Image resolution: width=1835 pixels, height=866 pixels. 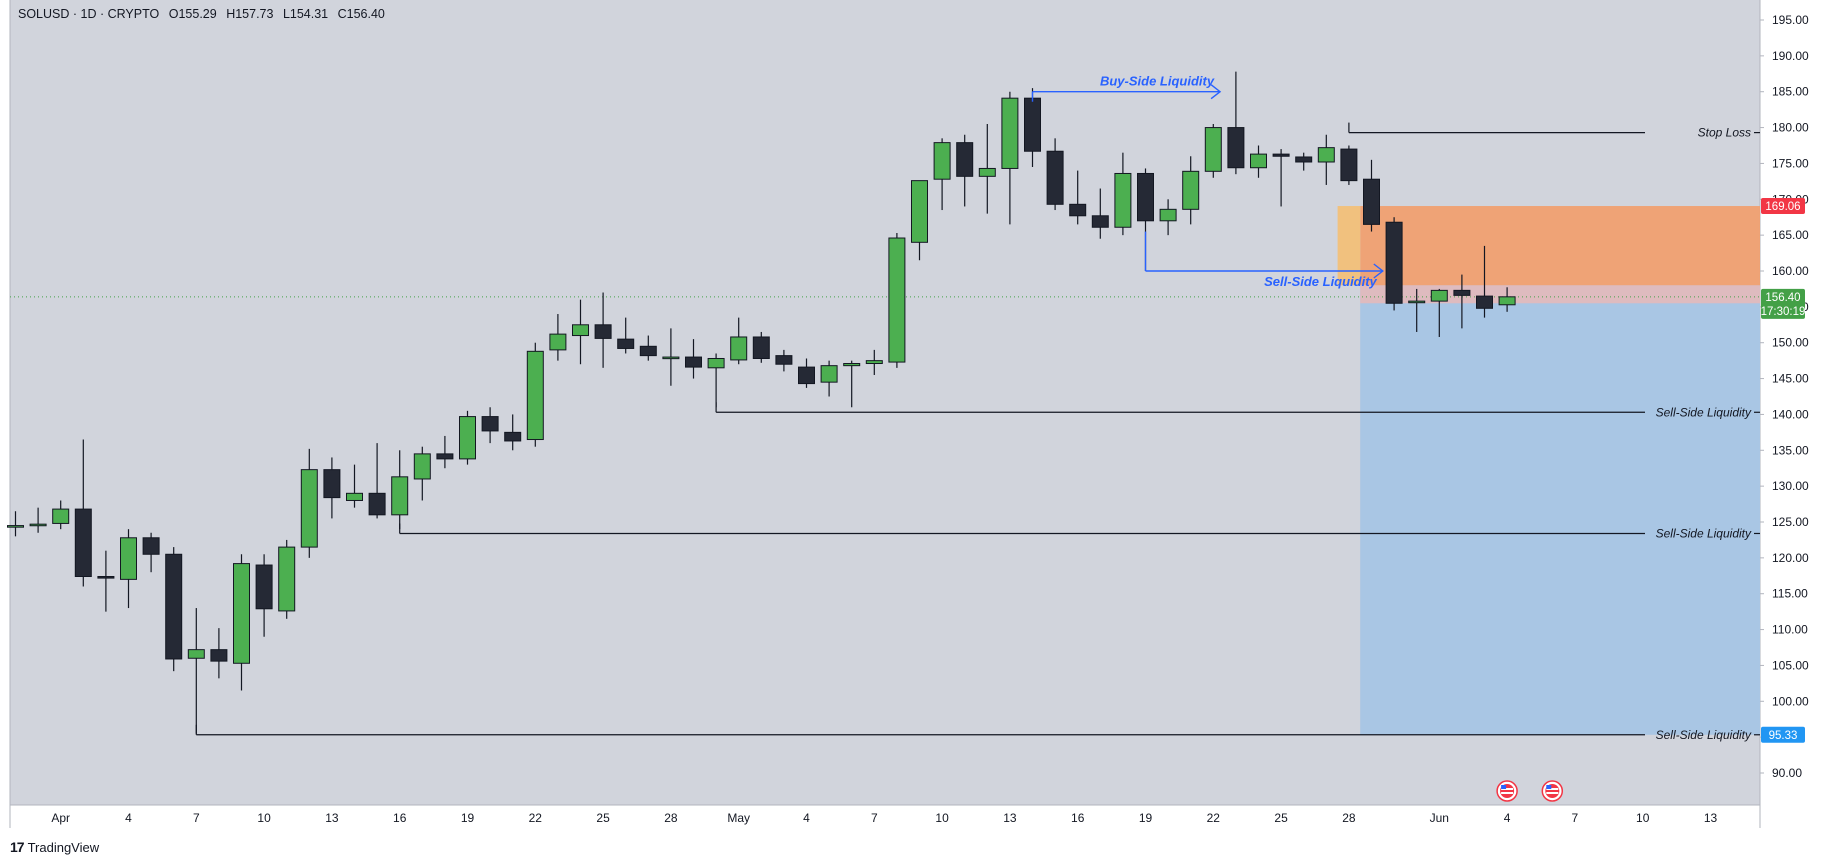 What do you see at coordinates (671, 818) in the screenshot?
I see `x-tick-label: 28` at bounding box center [671, 818].